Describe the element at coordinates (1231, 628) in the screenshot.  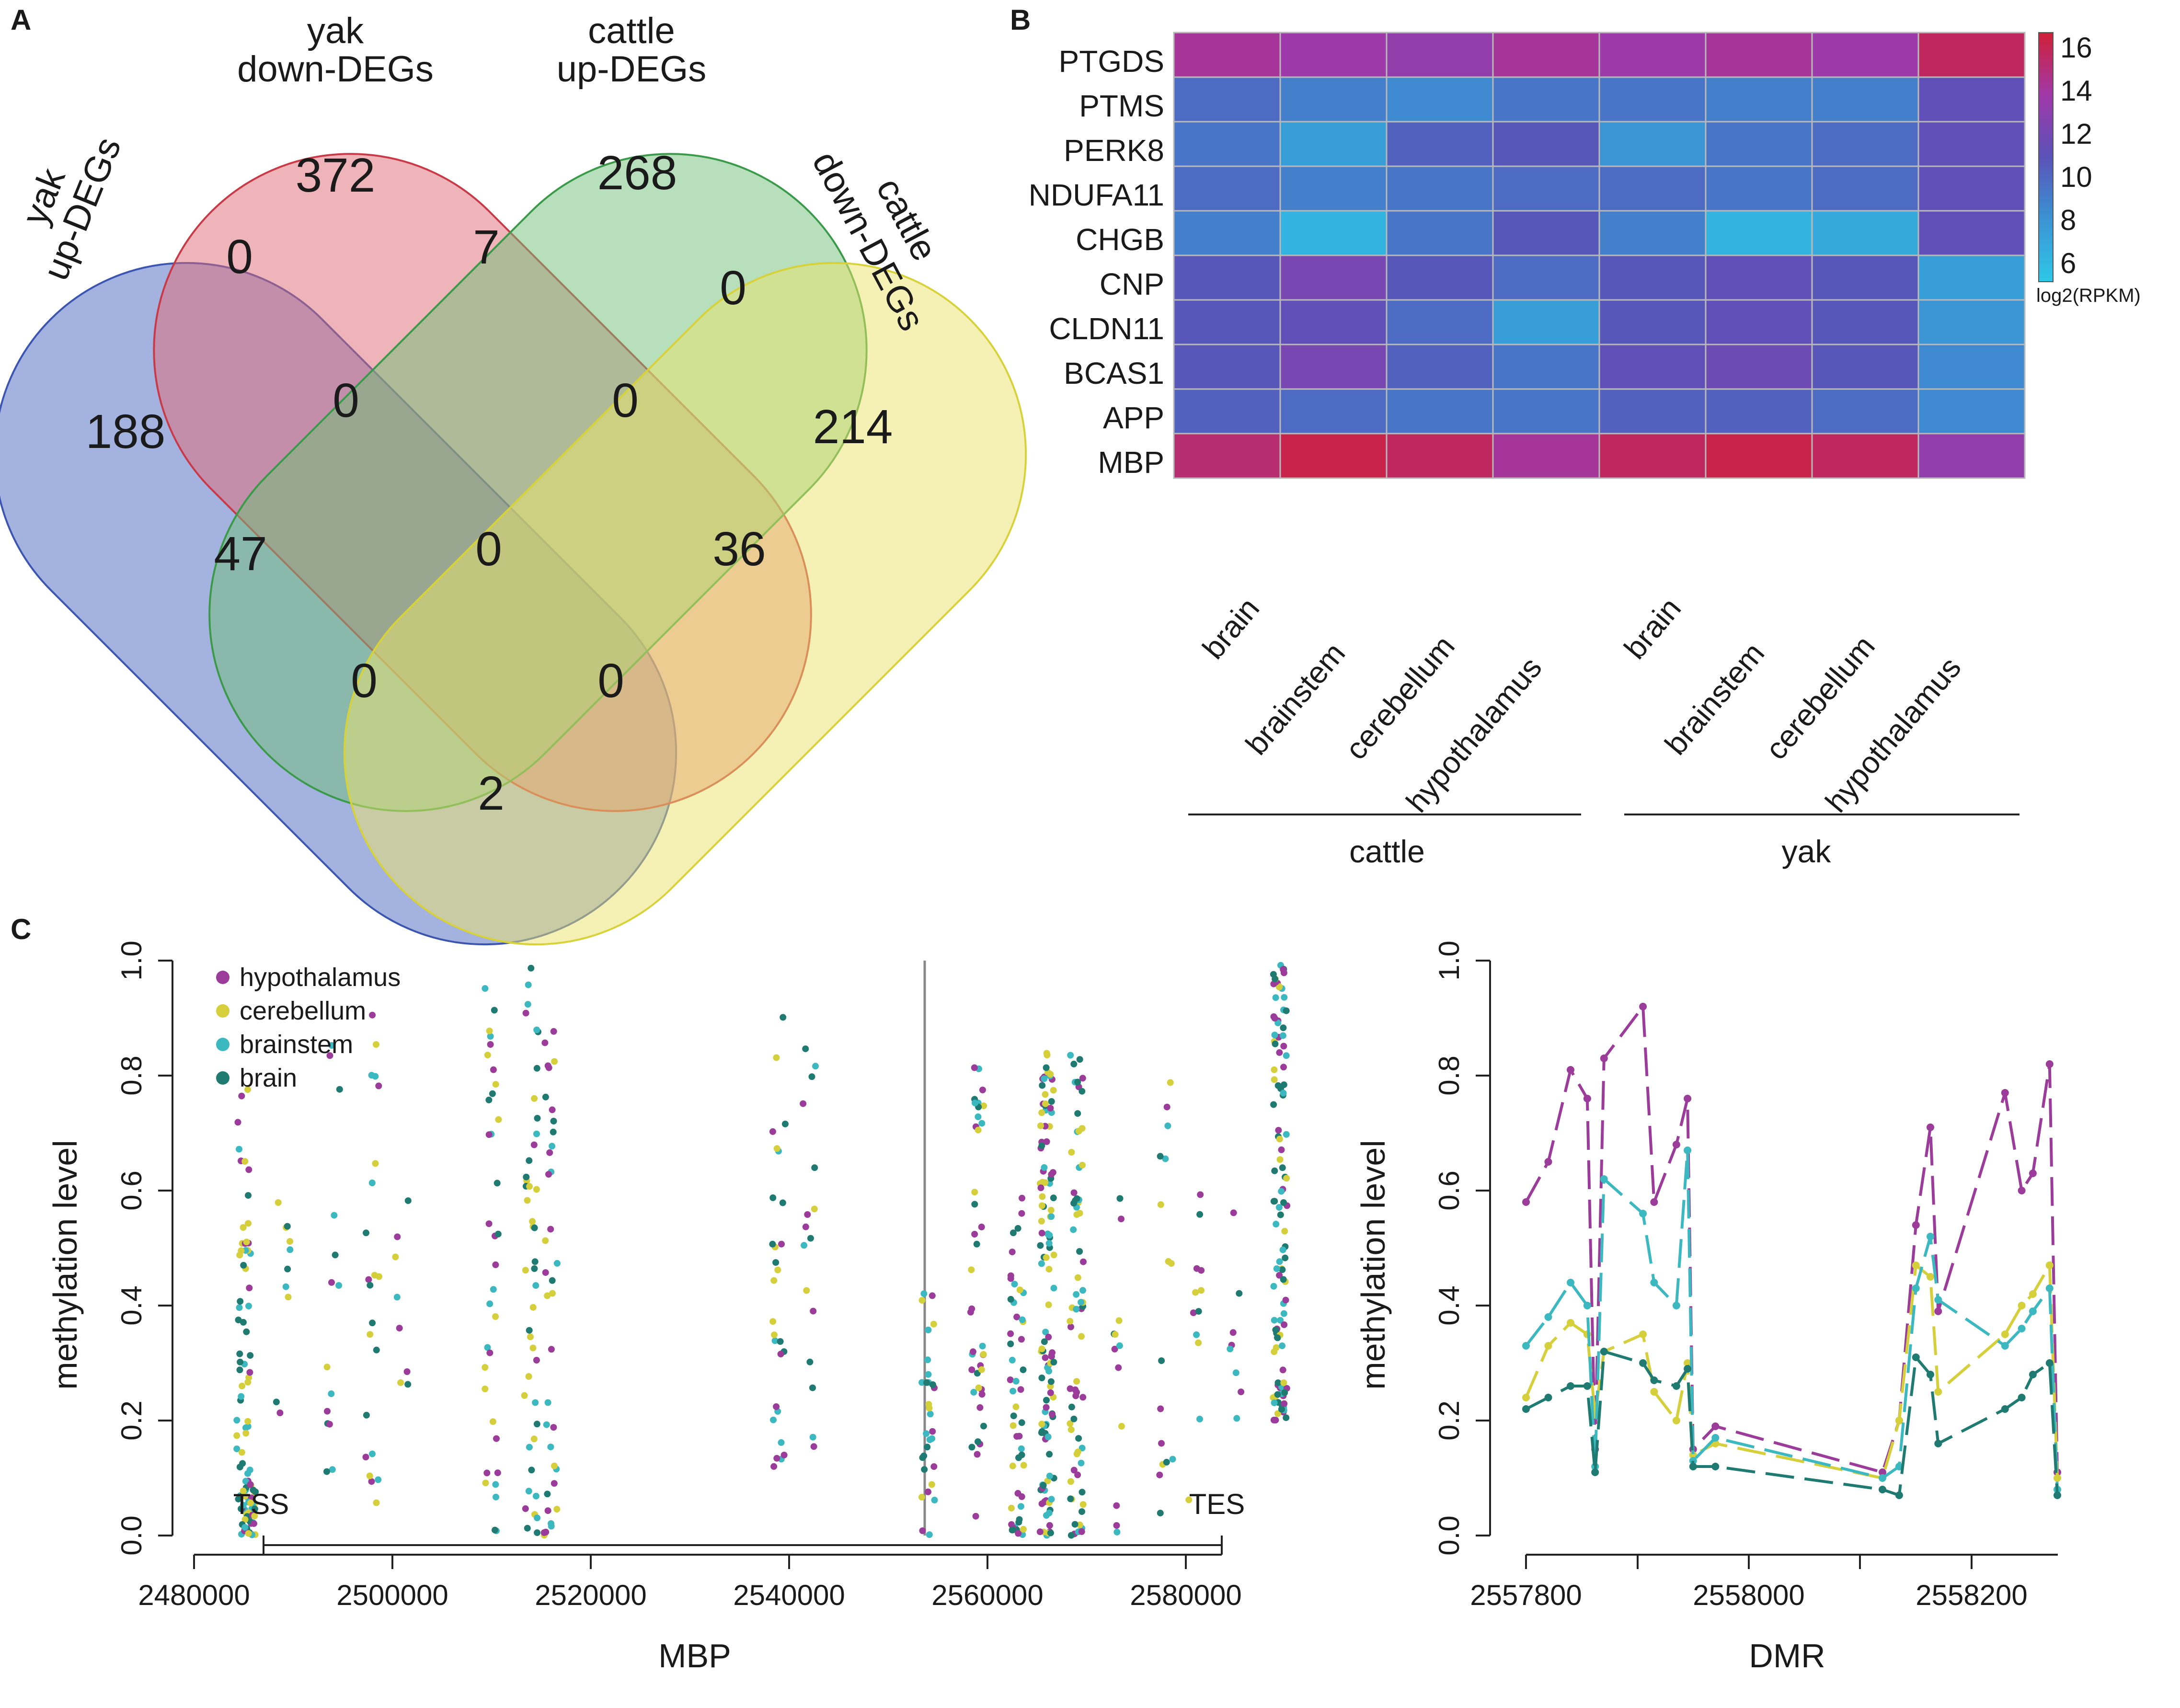
I see `tissue-label: brain` at that location.